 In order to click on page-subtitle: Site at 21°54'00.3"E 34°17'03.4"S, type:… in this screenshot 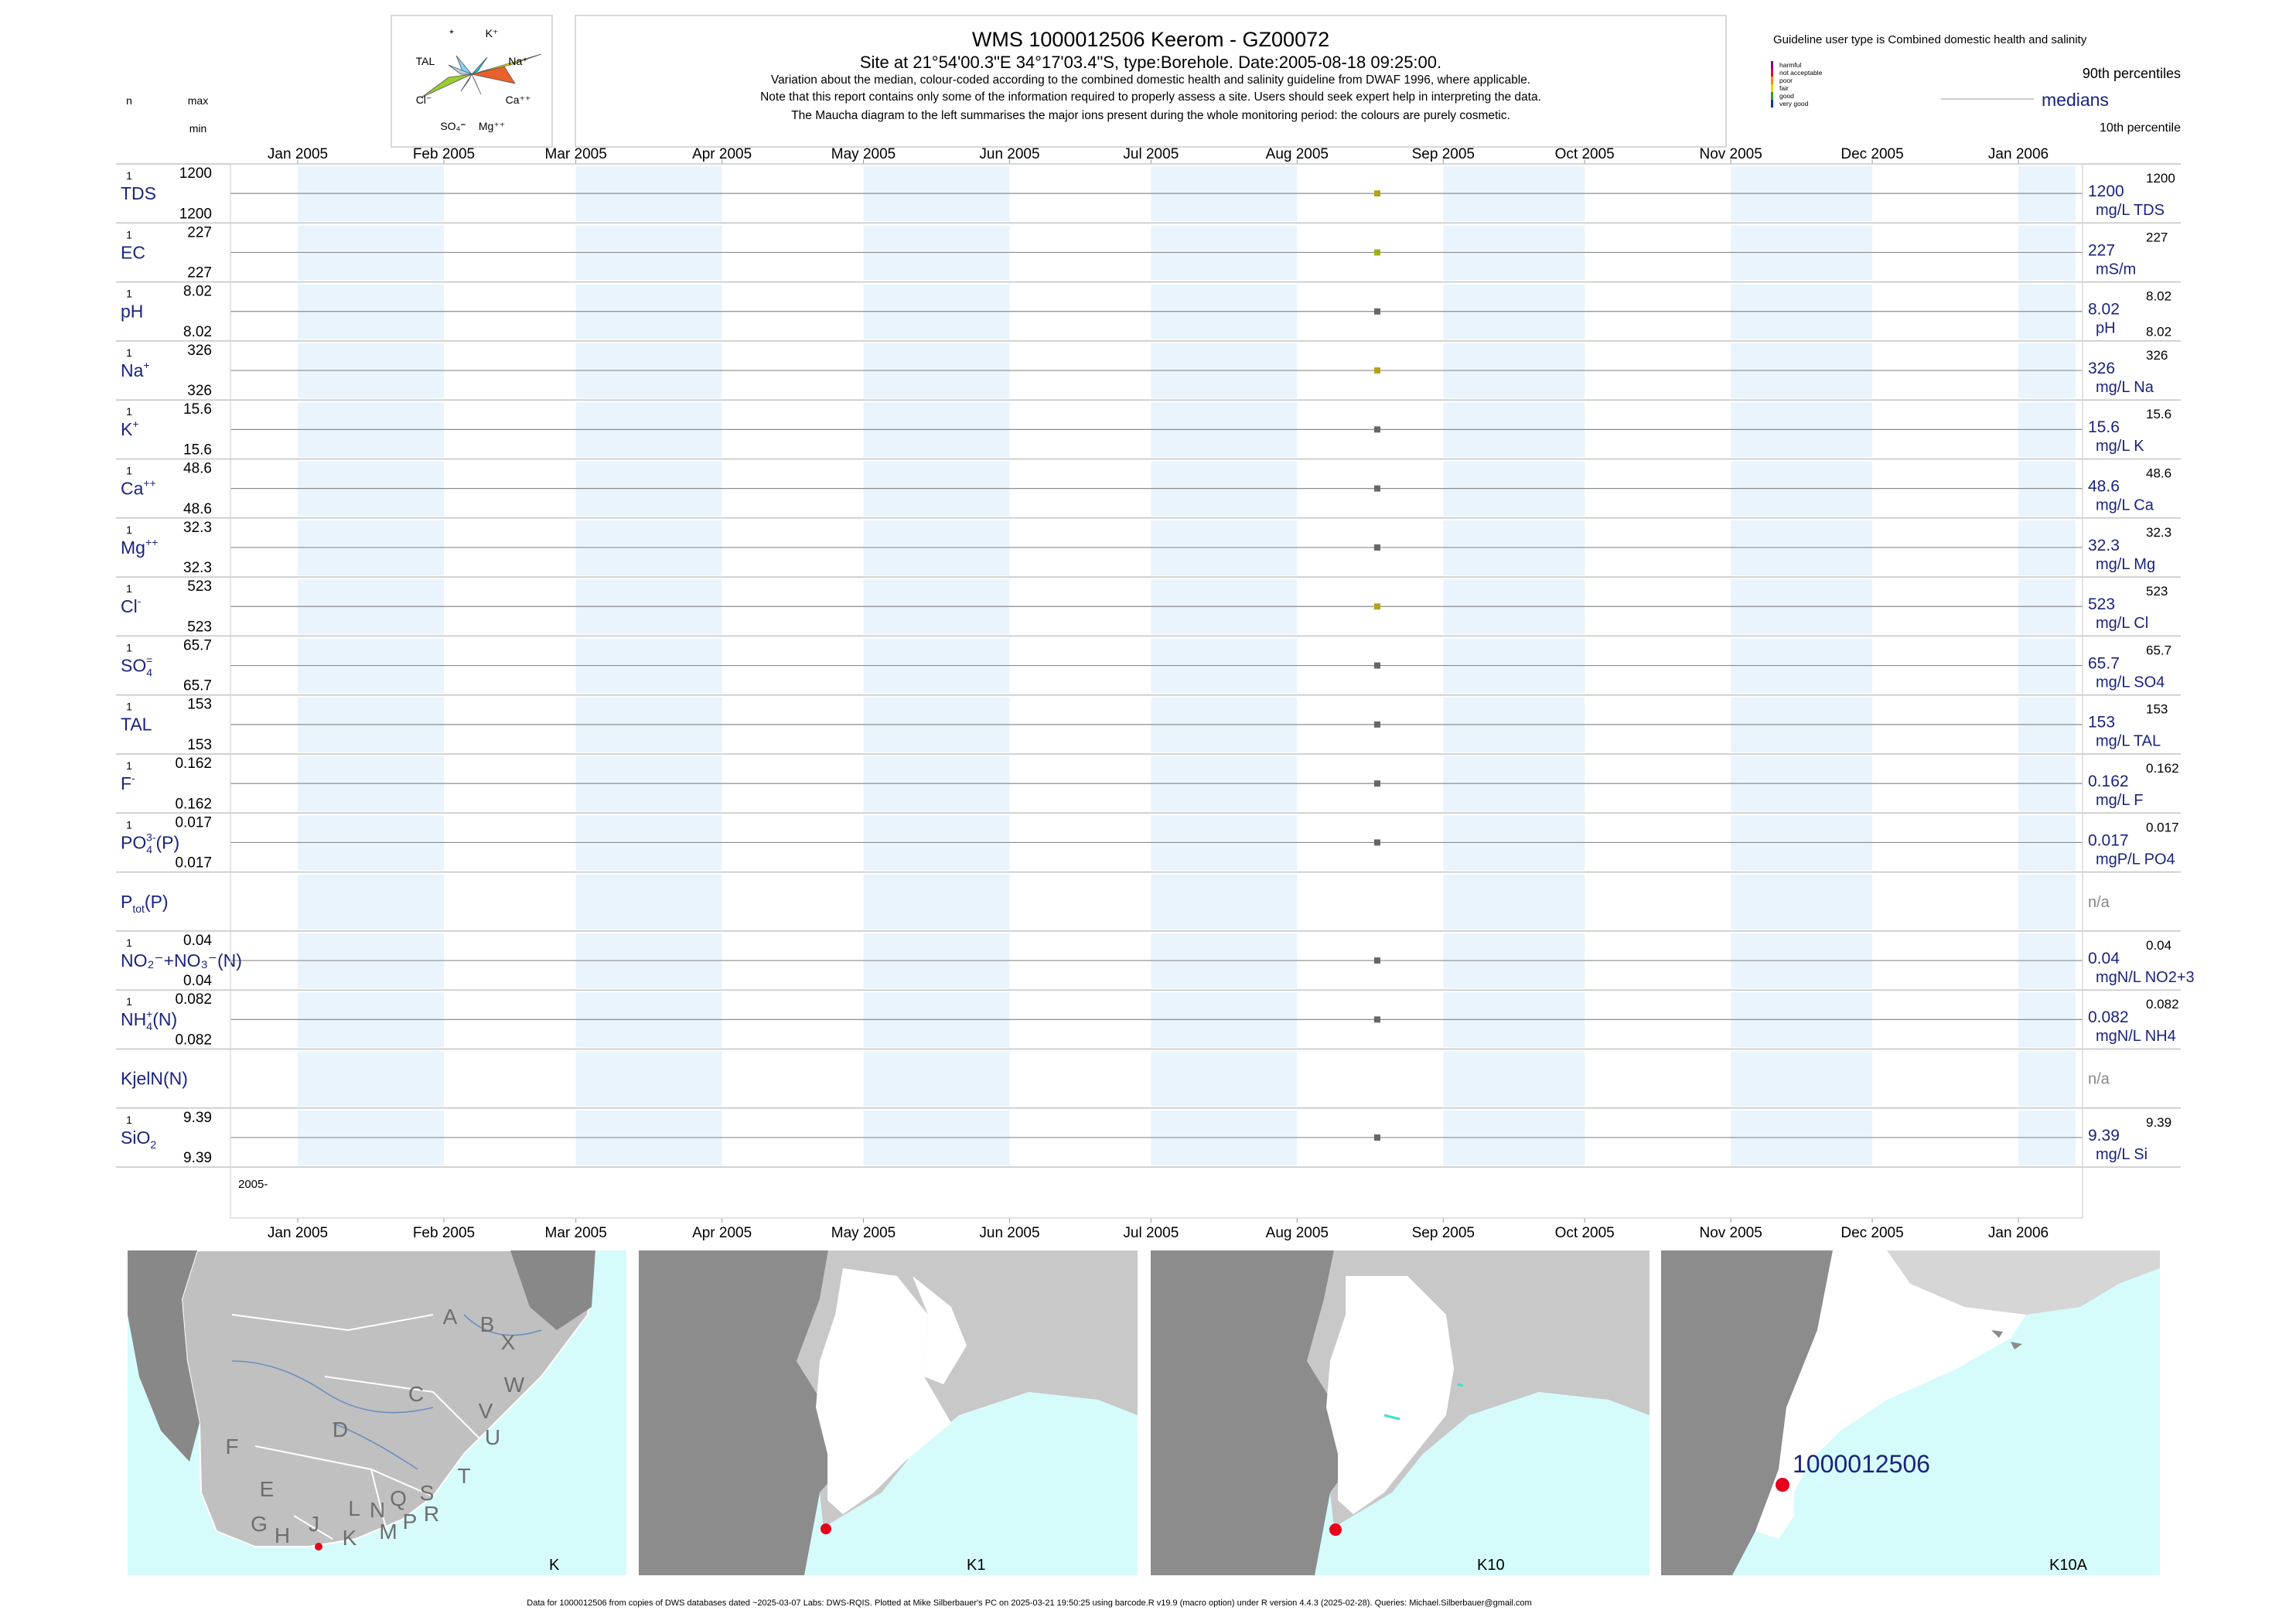, I will do `click(1150, 62)`.